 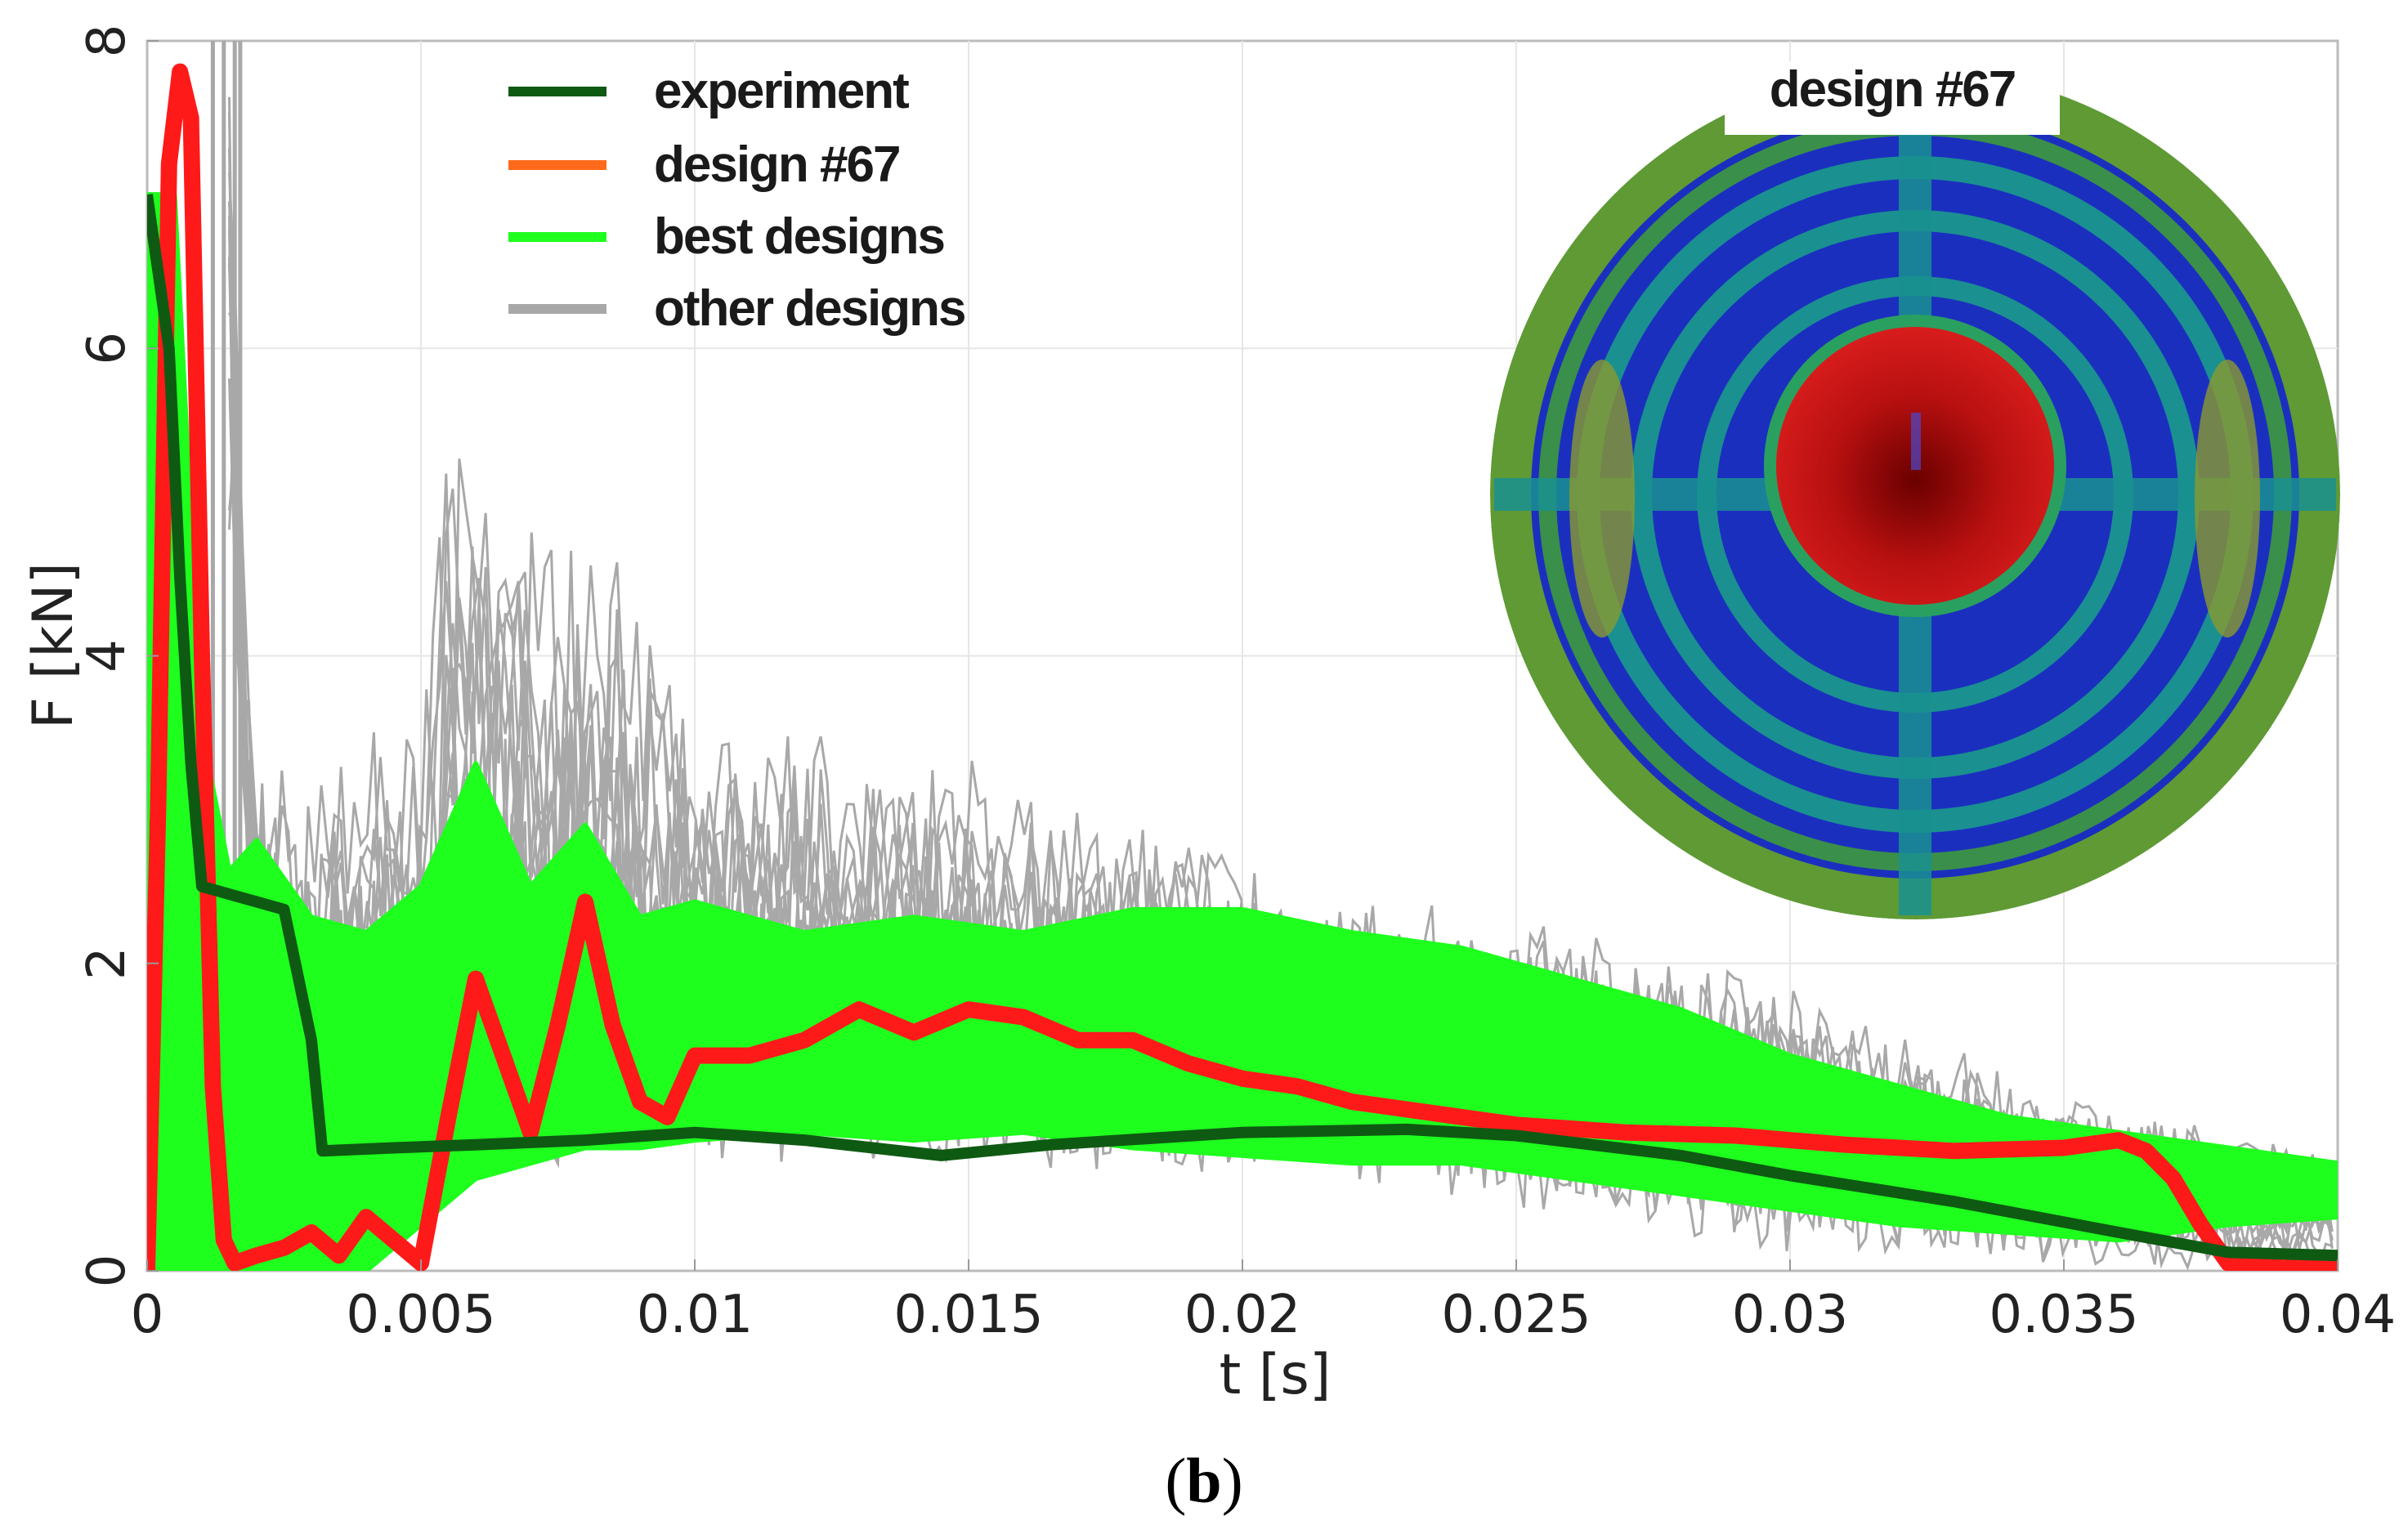 What do you see at coordinates (2063, 1315) in the screenshot?
I see `x-tick-label: 0.035` at bounding box center [2063, 1315].